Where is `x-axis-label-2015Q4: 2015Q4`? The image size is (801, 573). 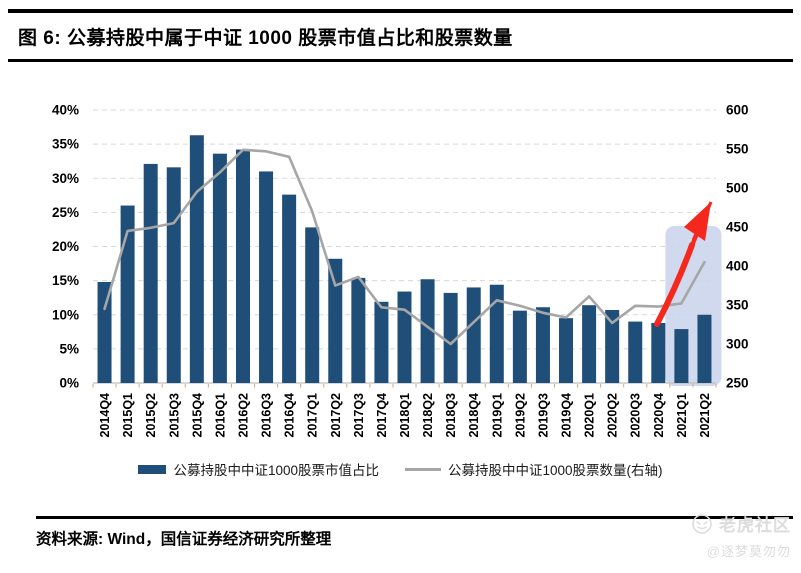 x-axis-label-2015Q4: 2015Q4 is located at coordinates (197, 415).